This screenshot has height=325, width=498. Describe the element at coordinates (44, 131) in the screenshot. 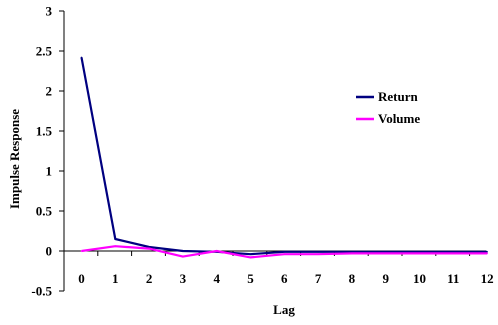

I see `y-tick-label: 1.5` at that location.